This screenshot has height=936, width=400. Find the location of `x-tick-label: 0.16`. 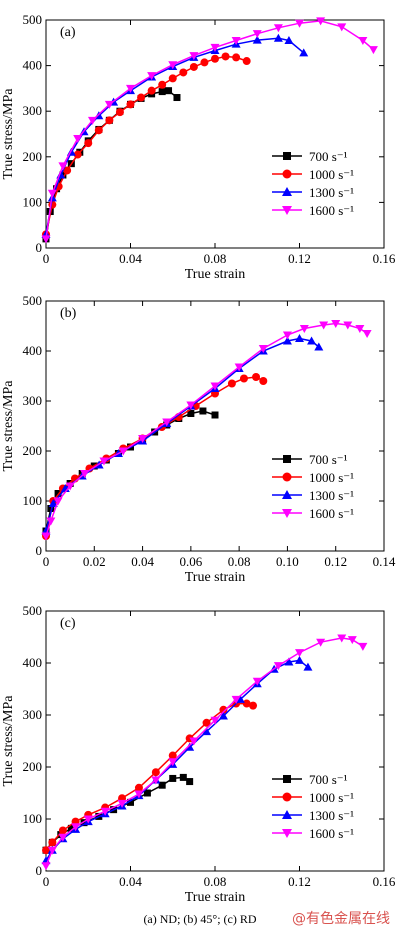

x-tick-label: 0.16 is located at coordinates (384, 881).